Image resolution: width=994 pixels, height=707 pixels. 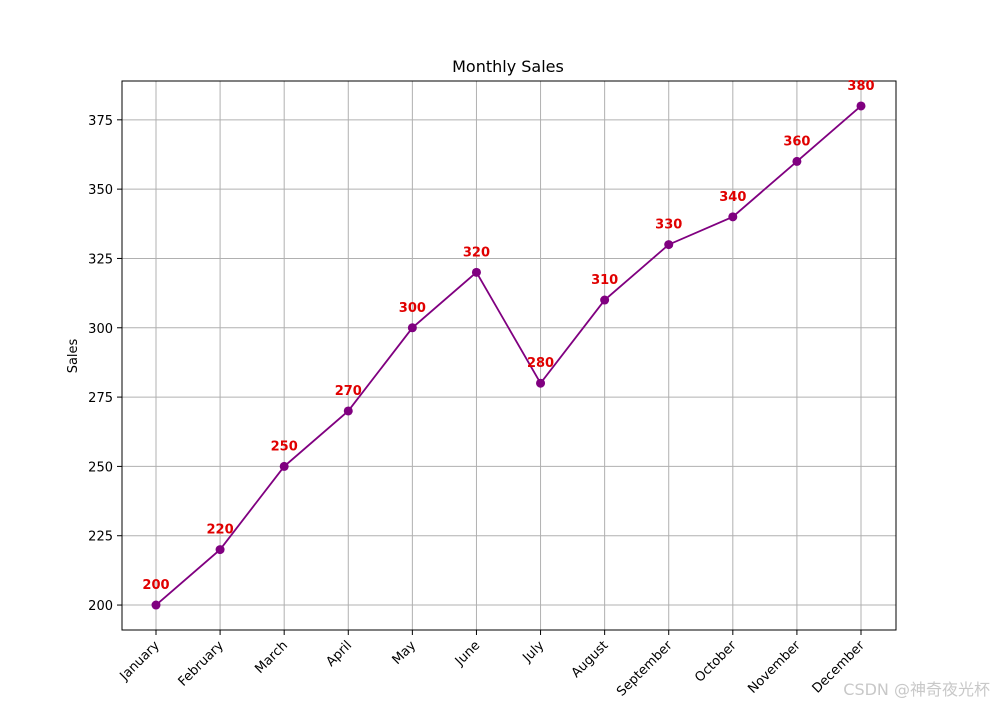 What do you see at coordinates (140, 661) in the screenshot?
I see `x-tick-label: January` at bounding box center [140, 661].